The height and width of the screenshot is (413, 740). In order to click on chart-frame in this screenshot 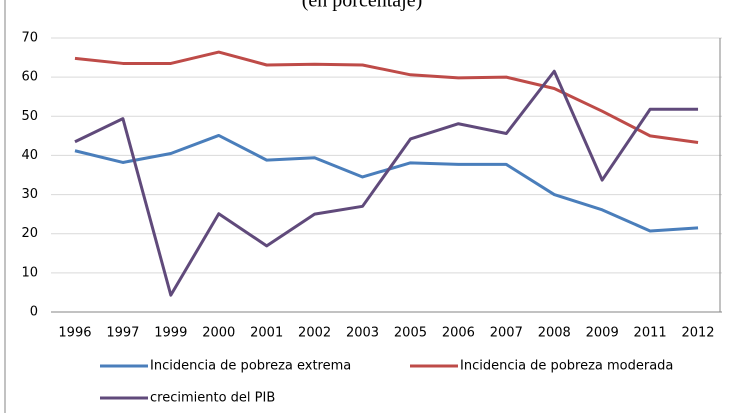, I will do `click(5, 206)`.